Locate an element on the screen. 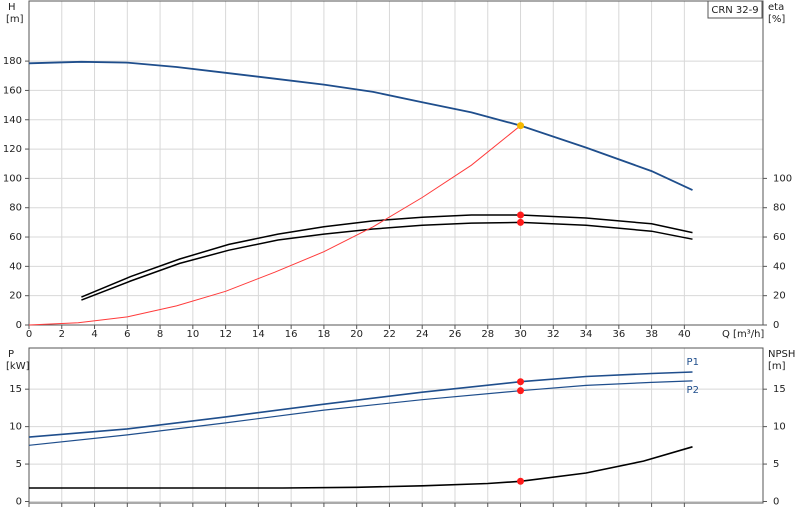  x-tick-label: 24 is located at coordinates (422, 334).